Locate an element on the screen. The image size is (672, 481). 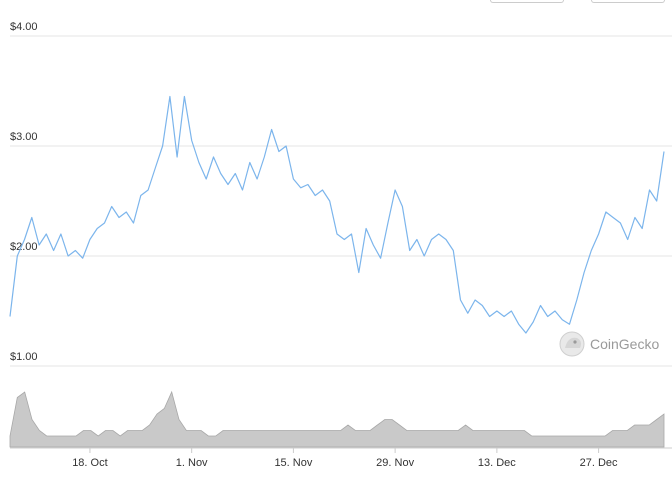
gecko-head-icon is located at coordinates (573, 342).